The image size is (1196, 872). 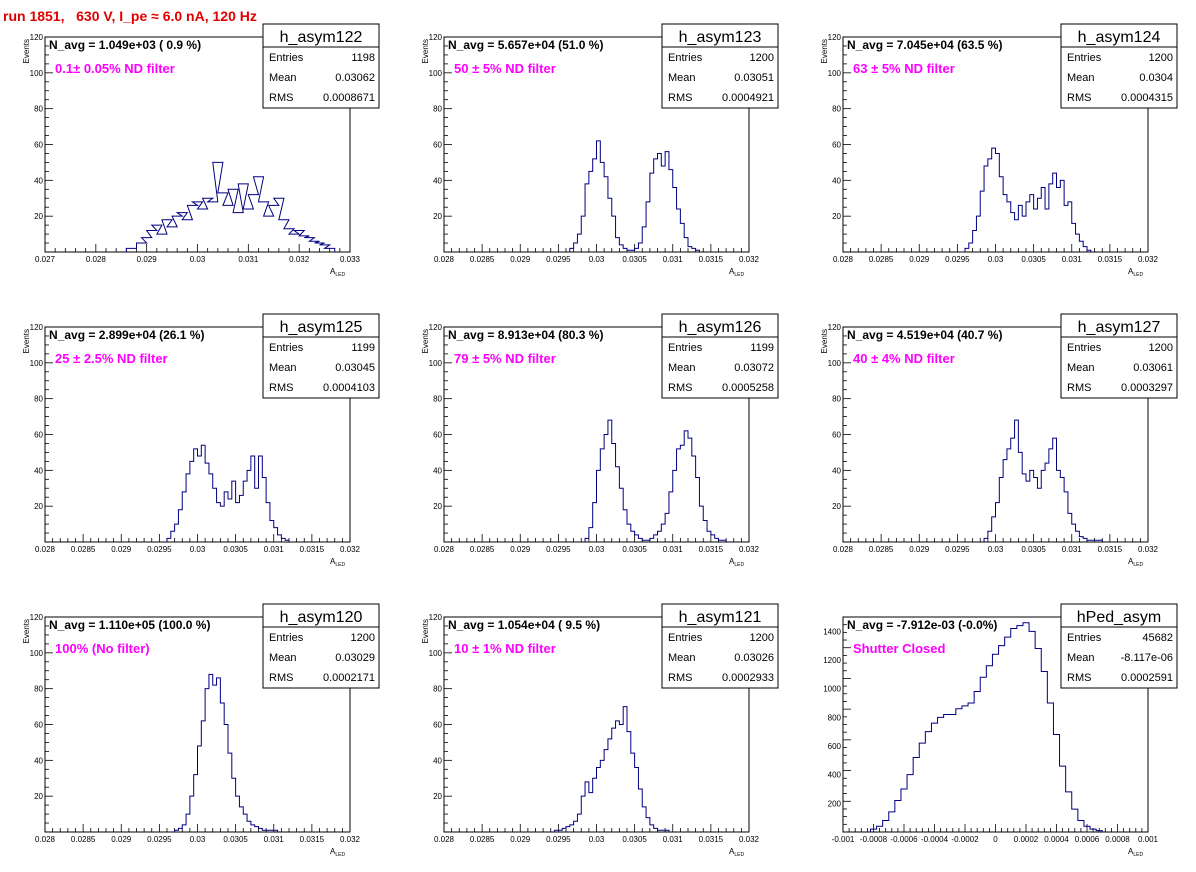 I want to click on x-tick-label: 0.028, so click(x=444, y=259).